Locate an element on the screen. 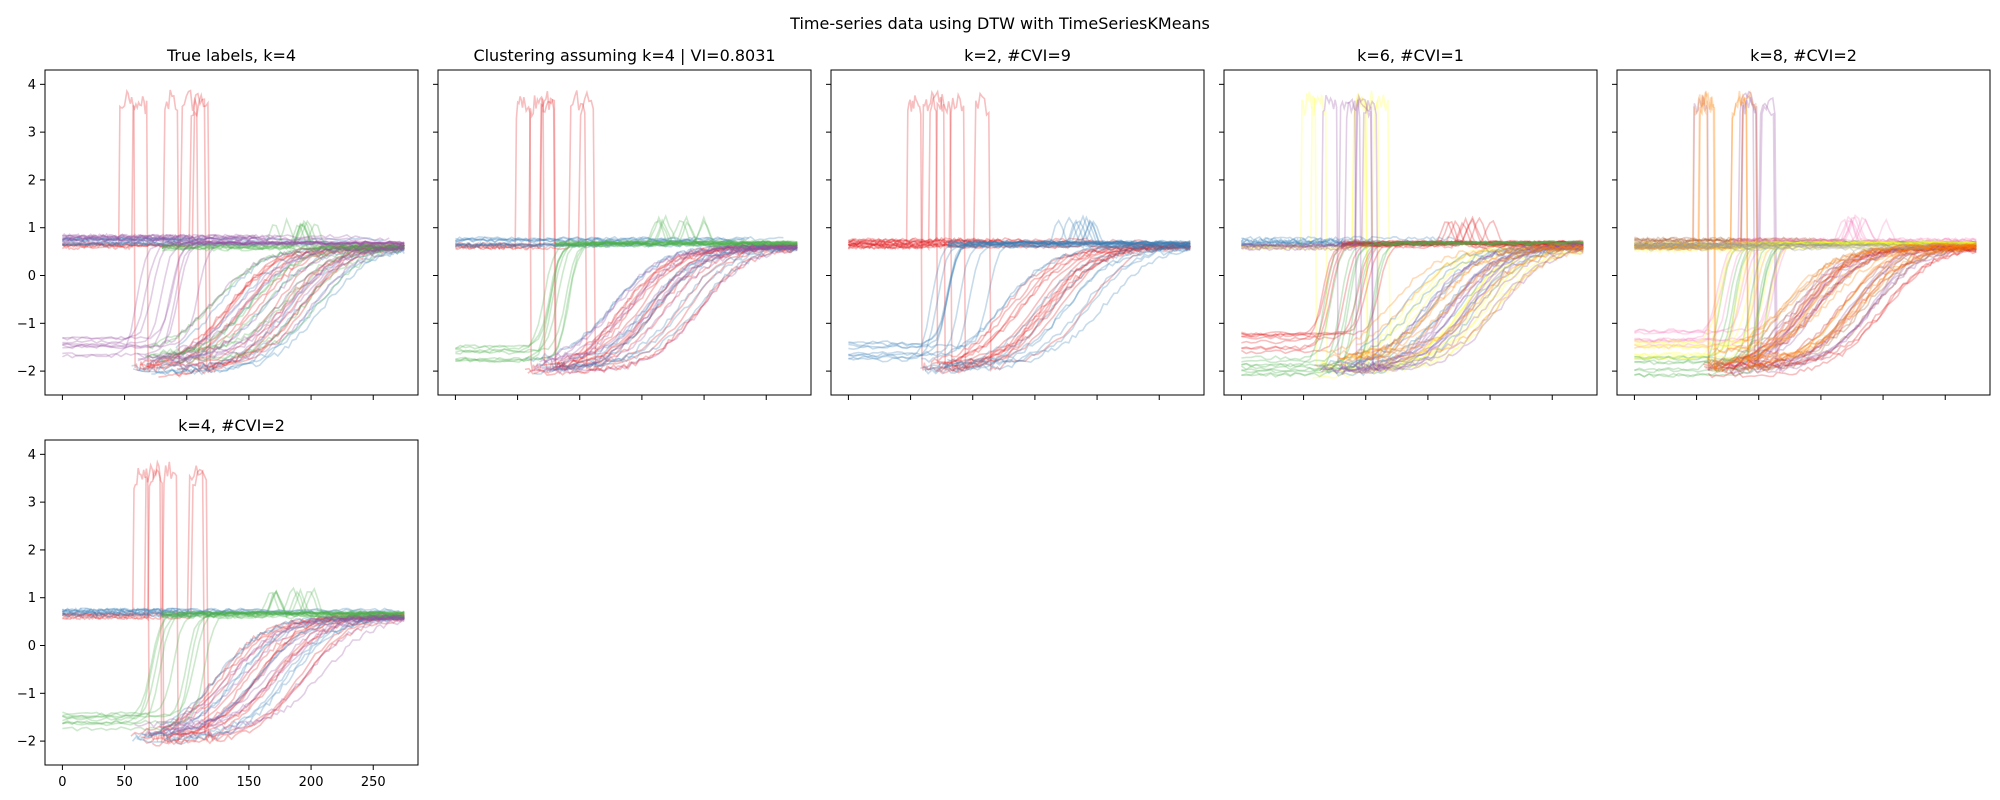 The height and width of the screenshot is (800, 2000). series-purple is located at coordinates (1805, 233).